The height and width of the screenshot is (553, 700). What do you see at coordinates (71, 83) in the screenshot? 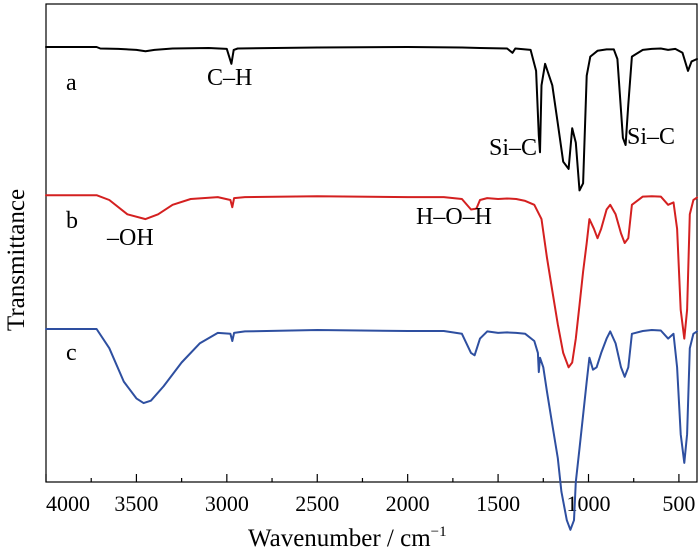
I see `trace-a-label: a` at bounding box center [71, 83].